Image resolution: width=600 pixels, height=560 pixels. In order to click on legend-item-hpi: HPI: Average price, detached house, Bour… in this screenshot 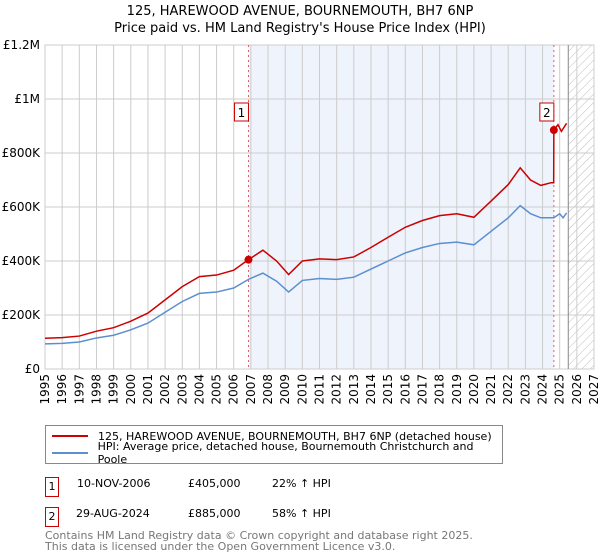, I will do `click(277, 453)`.